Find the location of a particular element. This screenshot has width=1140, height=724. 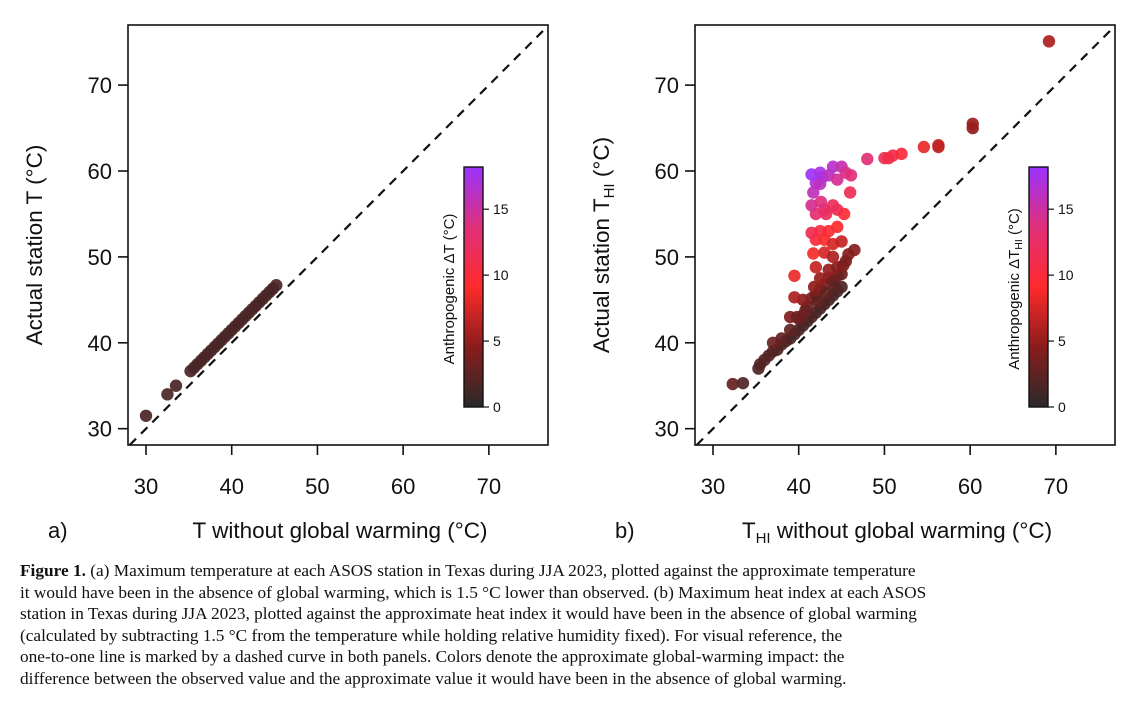

x-axis-label: THI without global warming (°C) is located at coordinates (897, 532).